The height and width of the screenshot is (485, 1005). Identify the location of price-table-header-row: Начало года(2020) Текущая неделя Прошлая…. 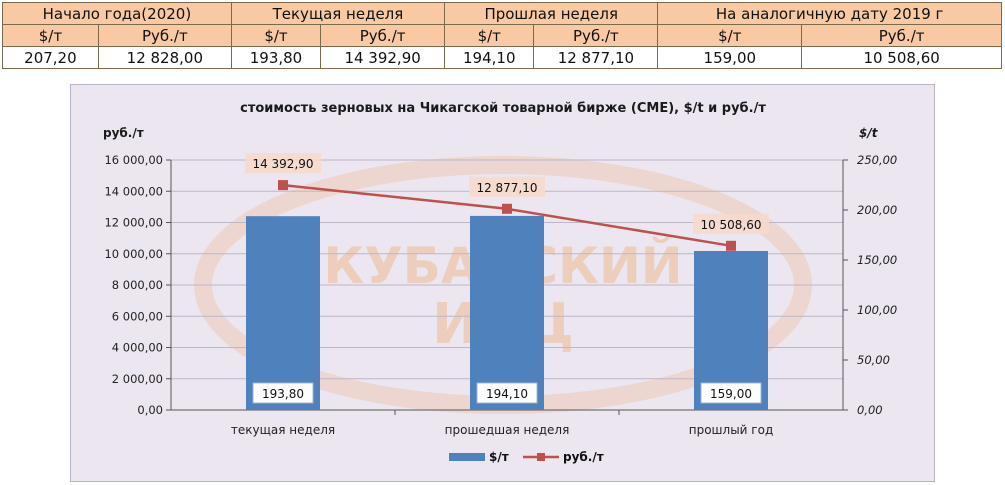
(502, 13).